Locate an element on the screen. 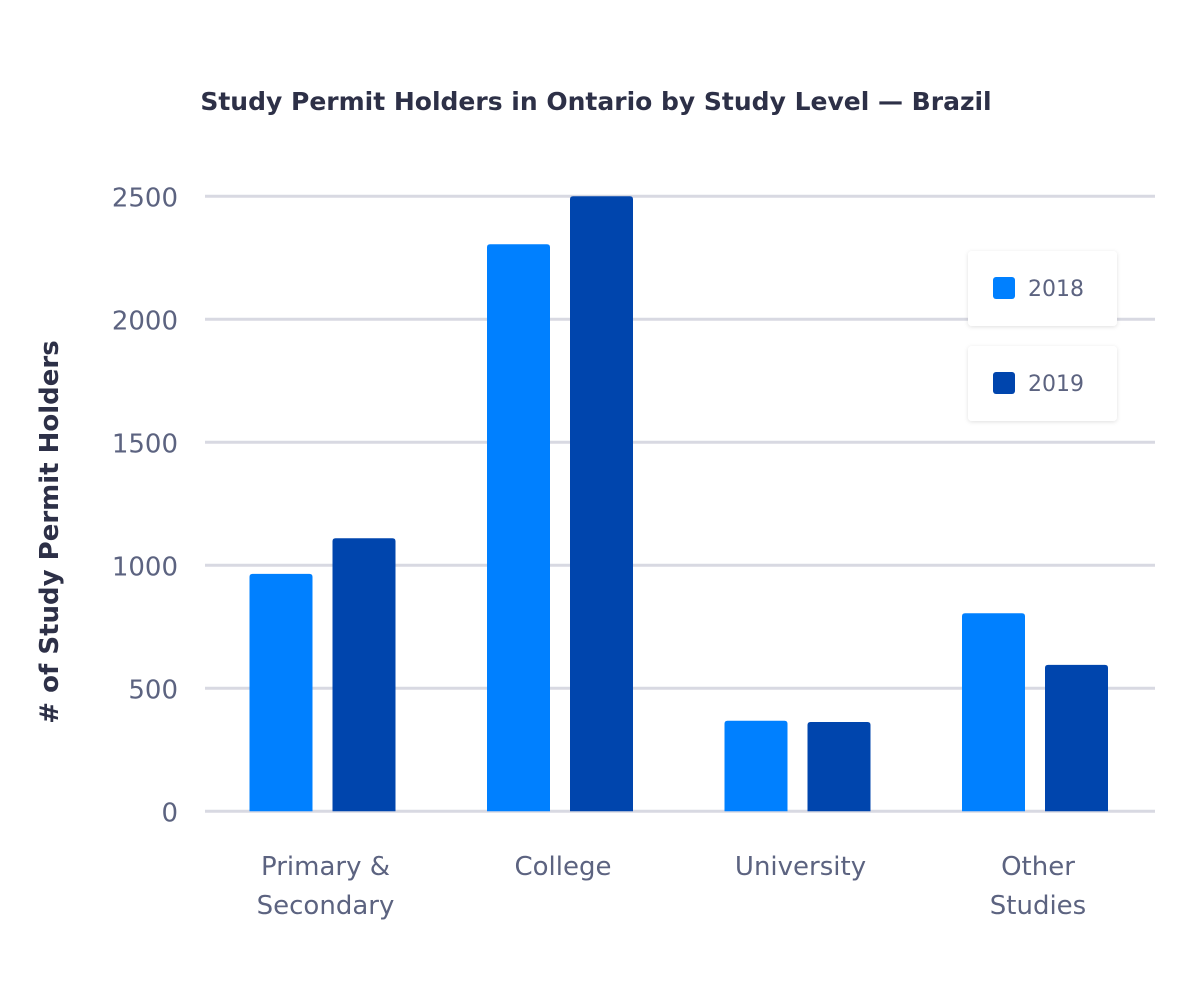  y-tick-label: 0 is located at coordinates (169, 813).